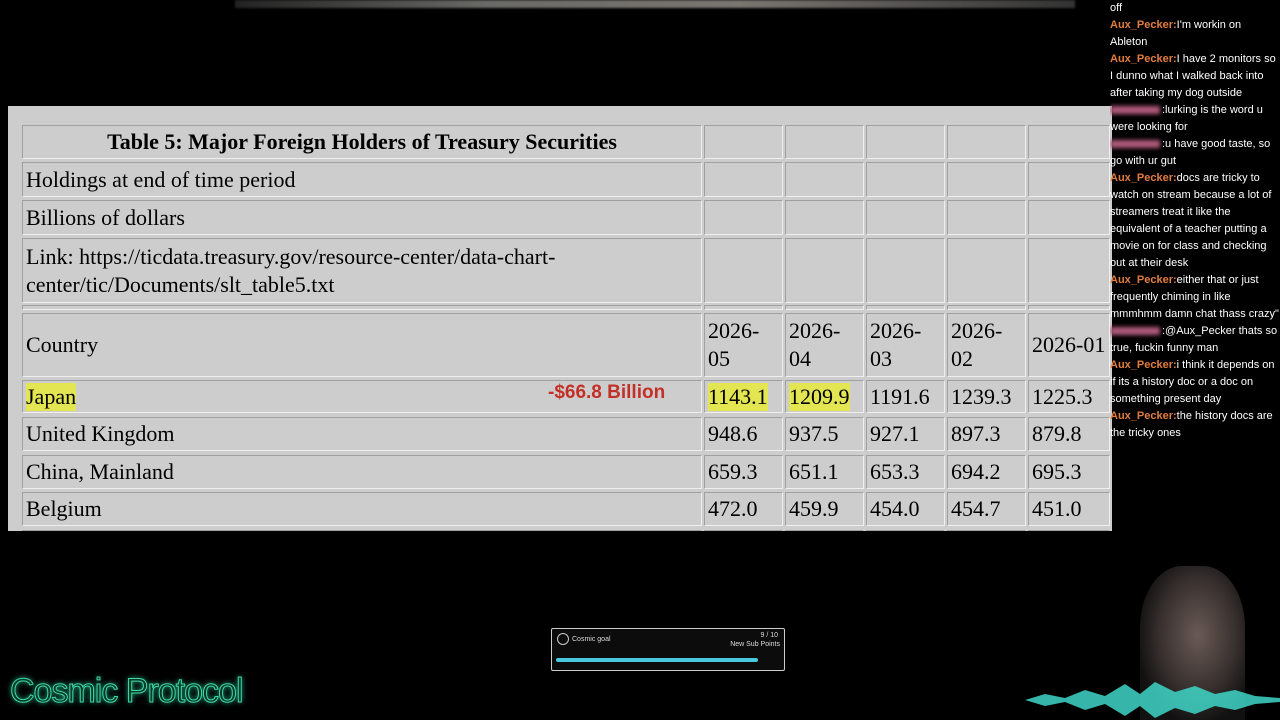 The height and width of the screenshot is (720, 1280). I want to click on cell-text: 472.0, so click(733, 508).